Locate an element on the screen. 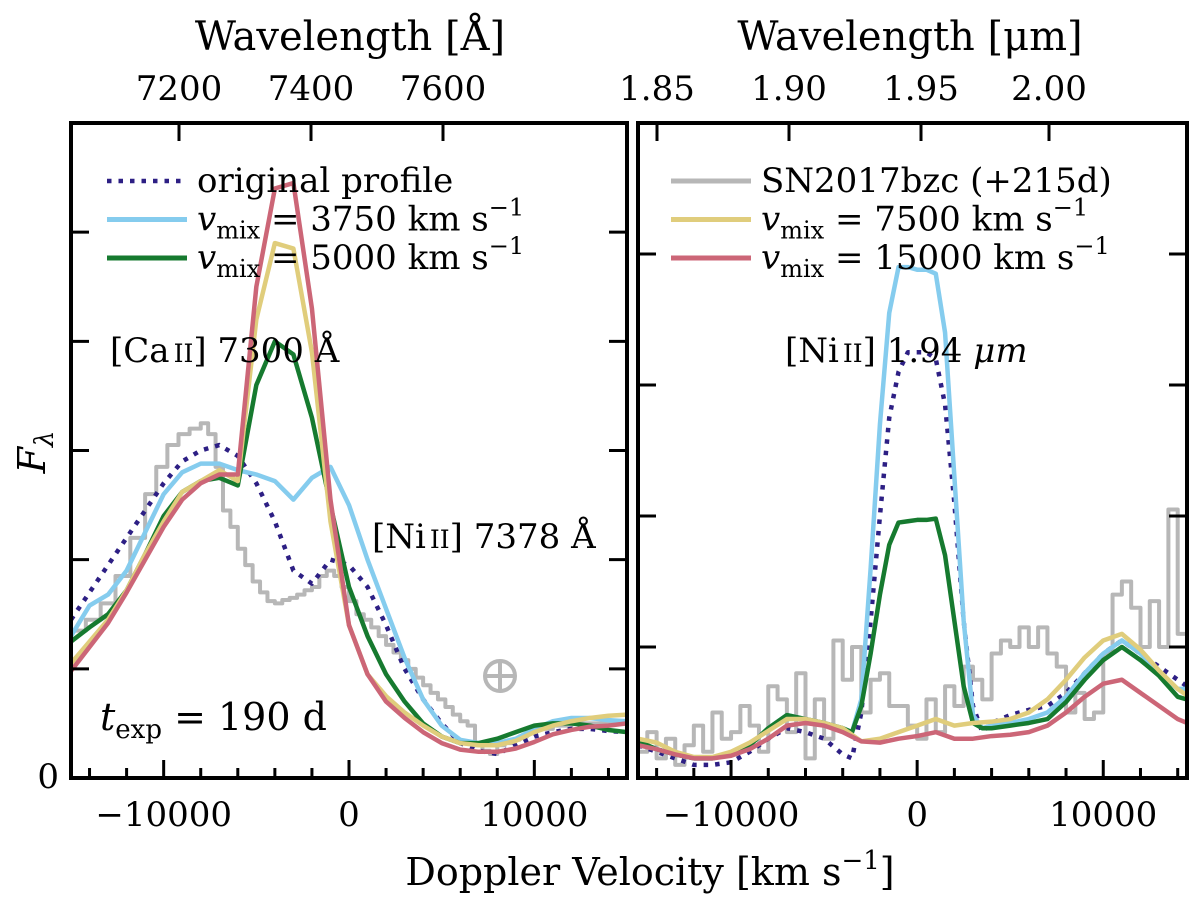 This screenshot has height=903, width=1200. legend-eq: = 15000 km s is located at coordinates (949, 258).